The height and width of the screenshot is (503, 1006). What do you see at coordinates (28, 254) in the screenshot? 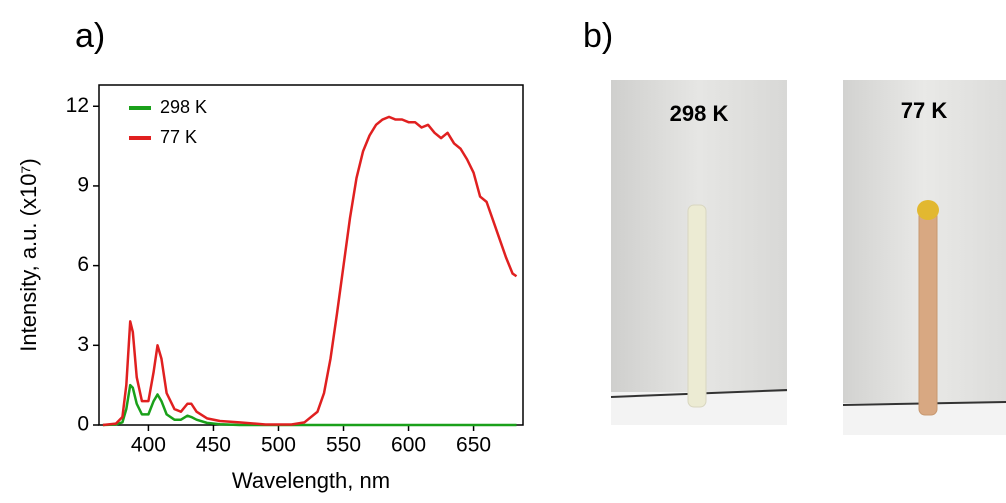
I see `y-axis-label: Intensity, a.u. (x10⁷)` at bounding box center [28, 254].